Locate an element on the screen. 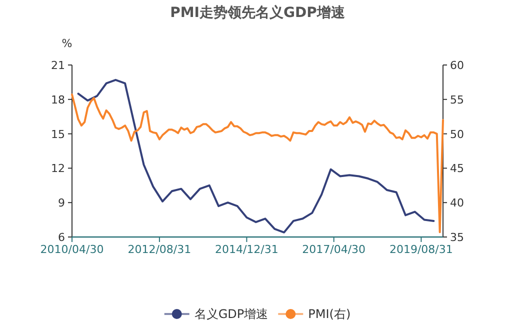 The width and height of the screenshot is (515, 328). y-tick-label: 9 is located at coordinates (61, 203).